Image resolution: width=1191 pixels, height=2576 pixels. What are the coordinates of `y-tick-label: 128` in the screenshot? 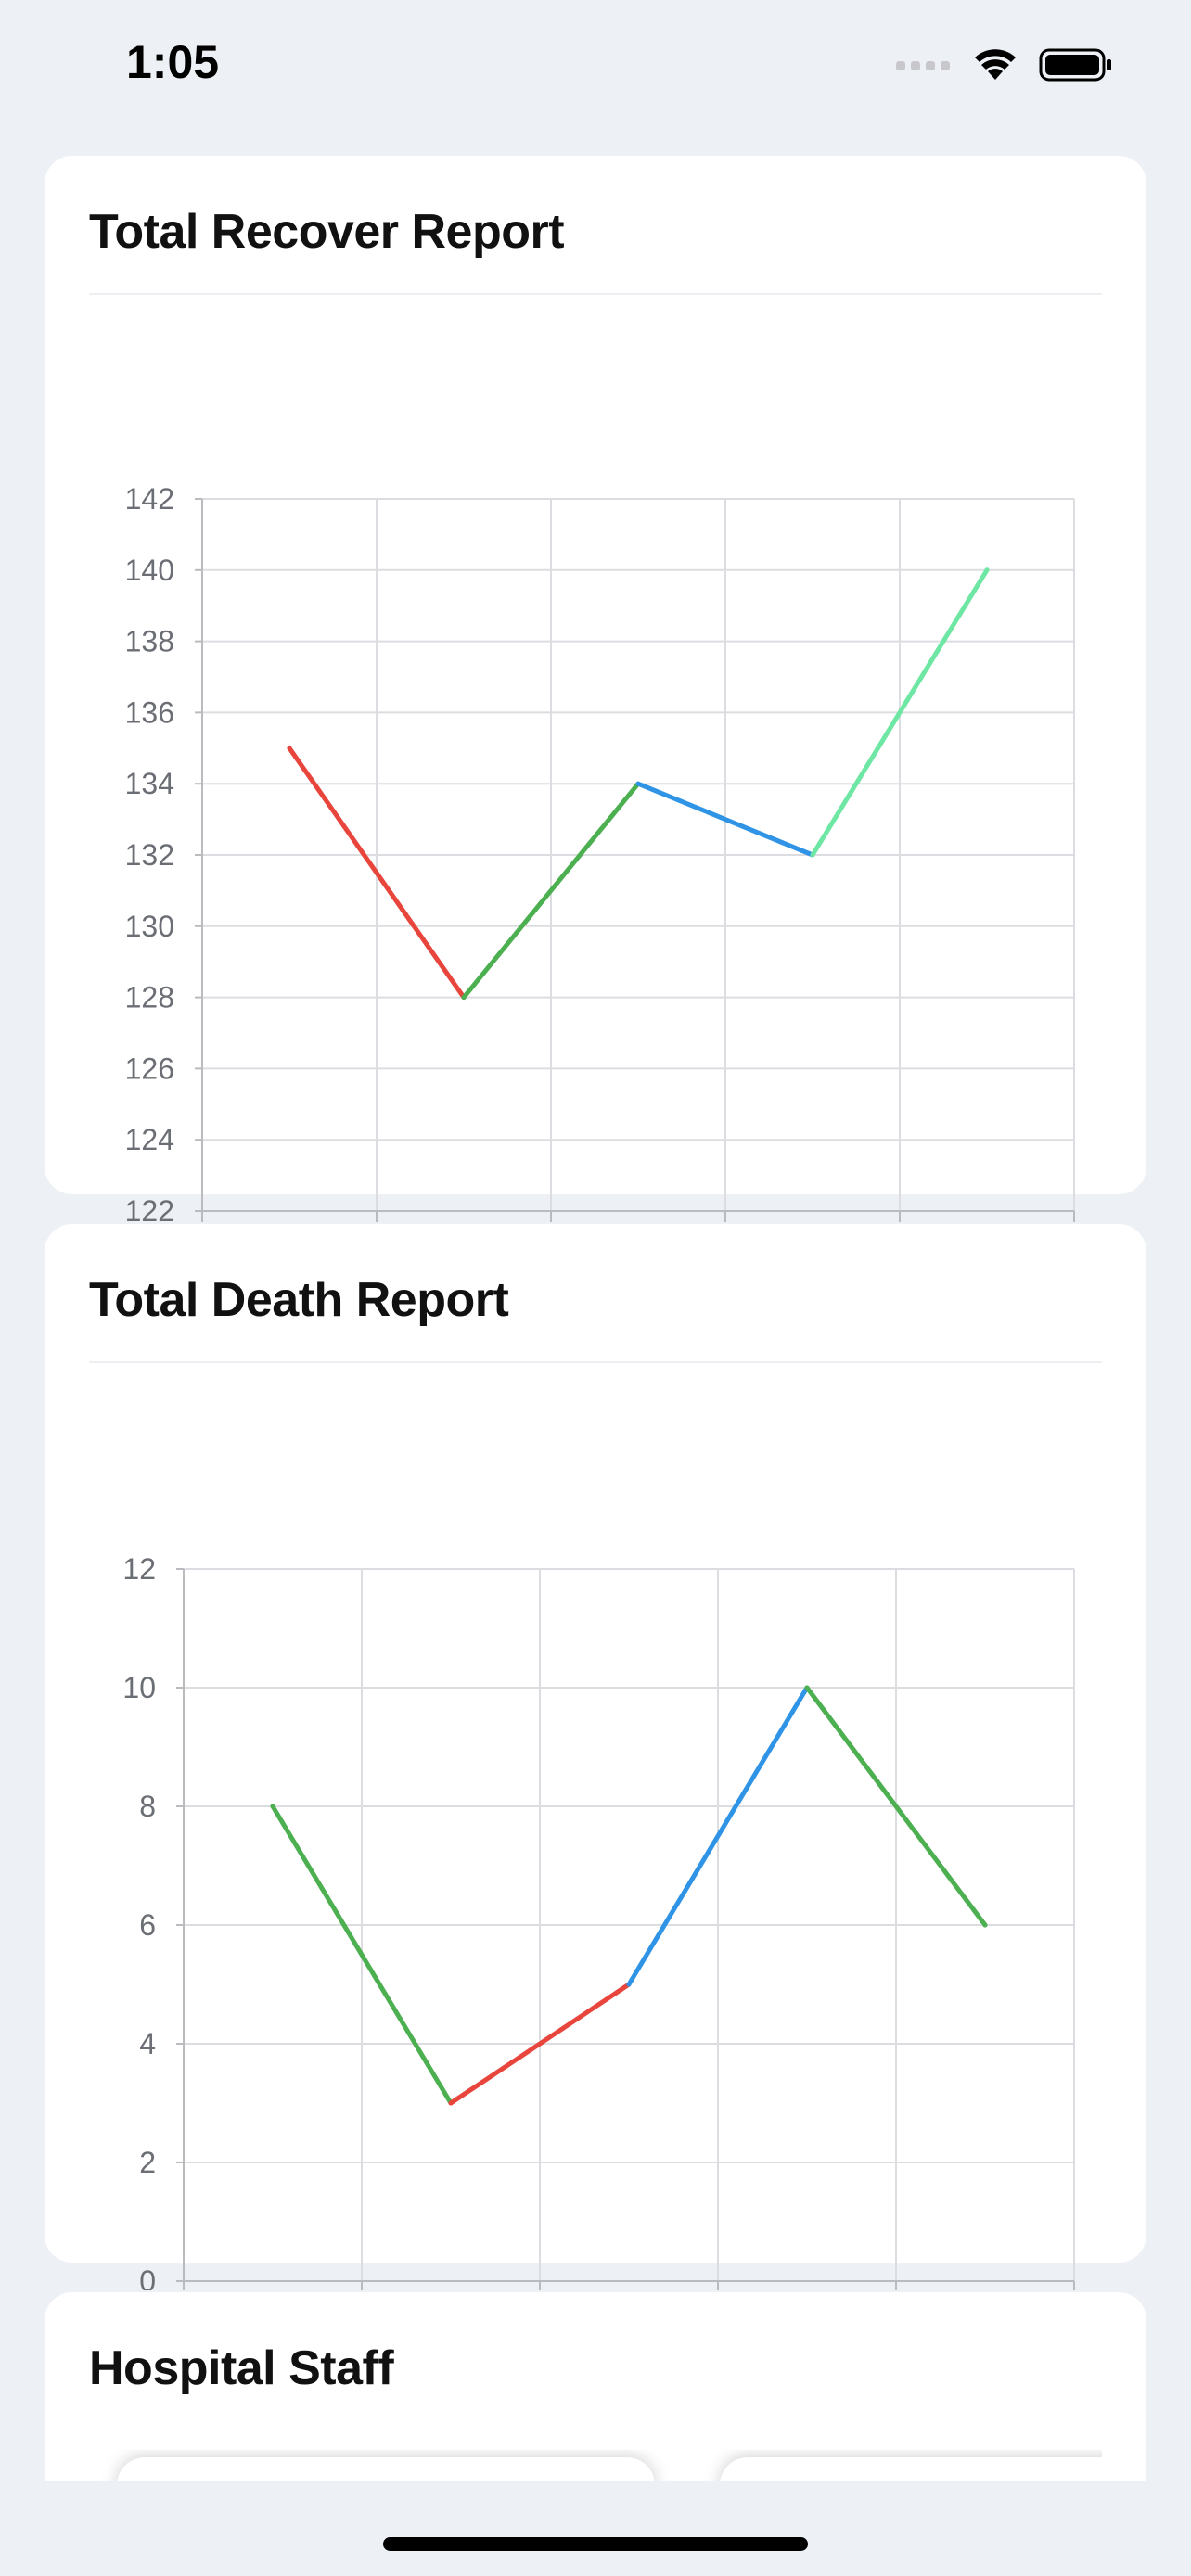 It's located at (149, 997).